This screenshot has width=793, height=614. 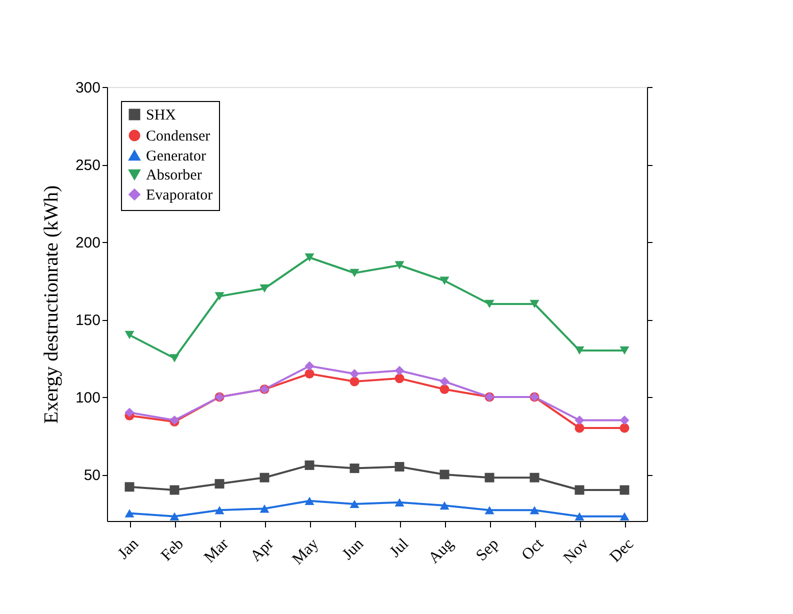 I want to click on x-tick-label: Nov, so click(x=576, y=552).